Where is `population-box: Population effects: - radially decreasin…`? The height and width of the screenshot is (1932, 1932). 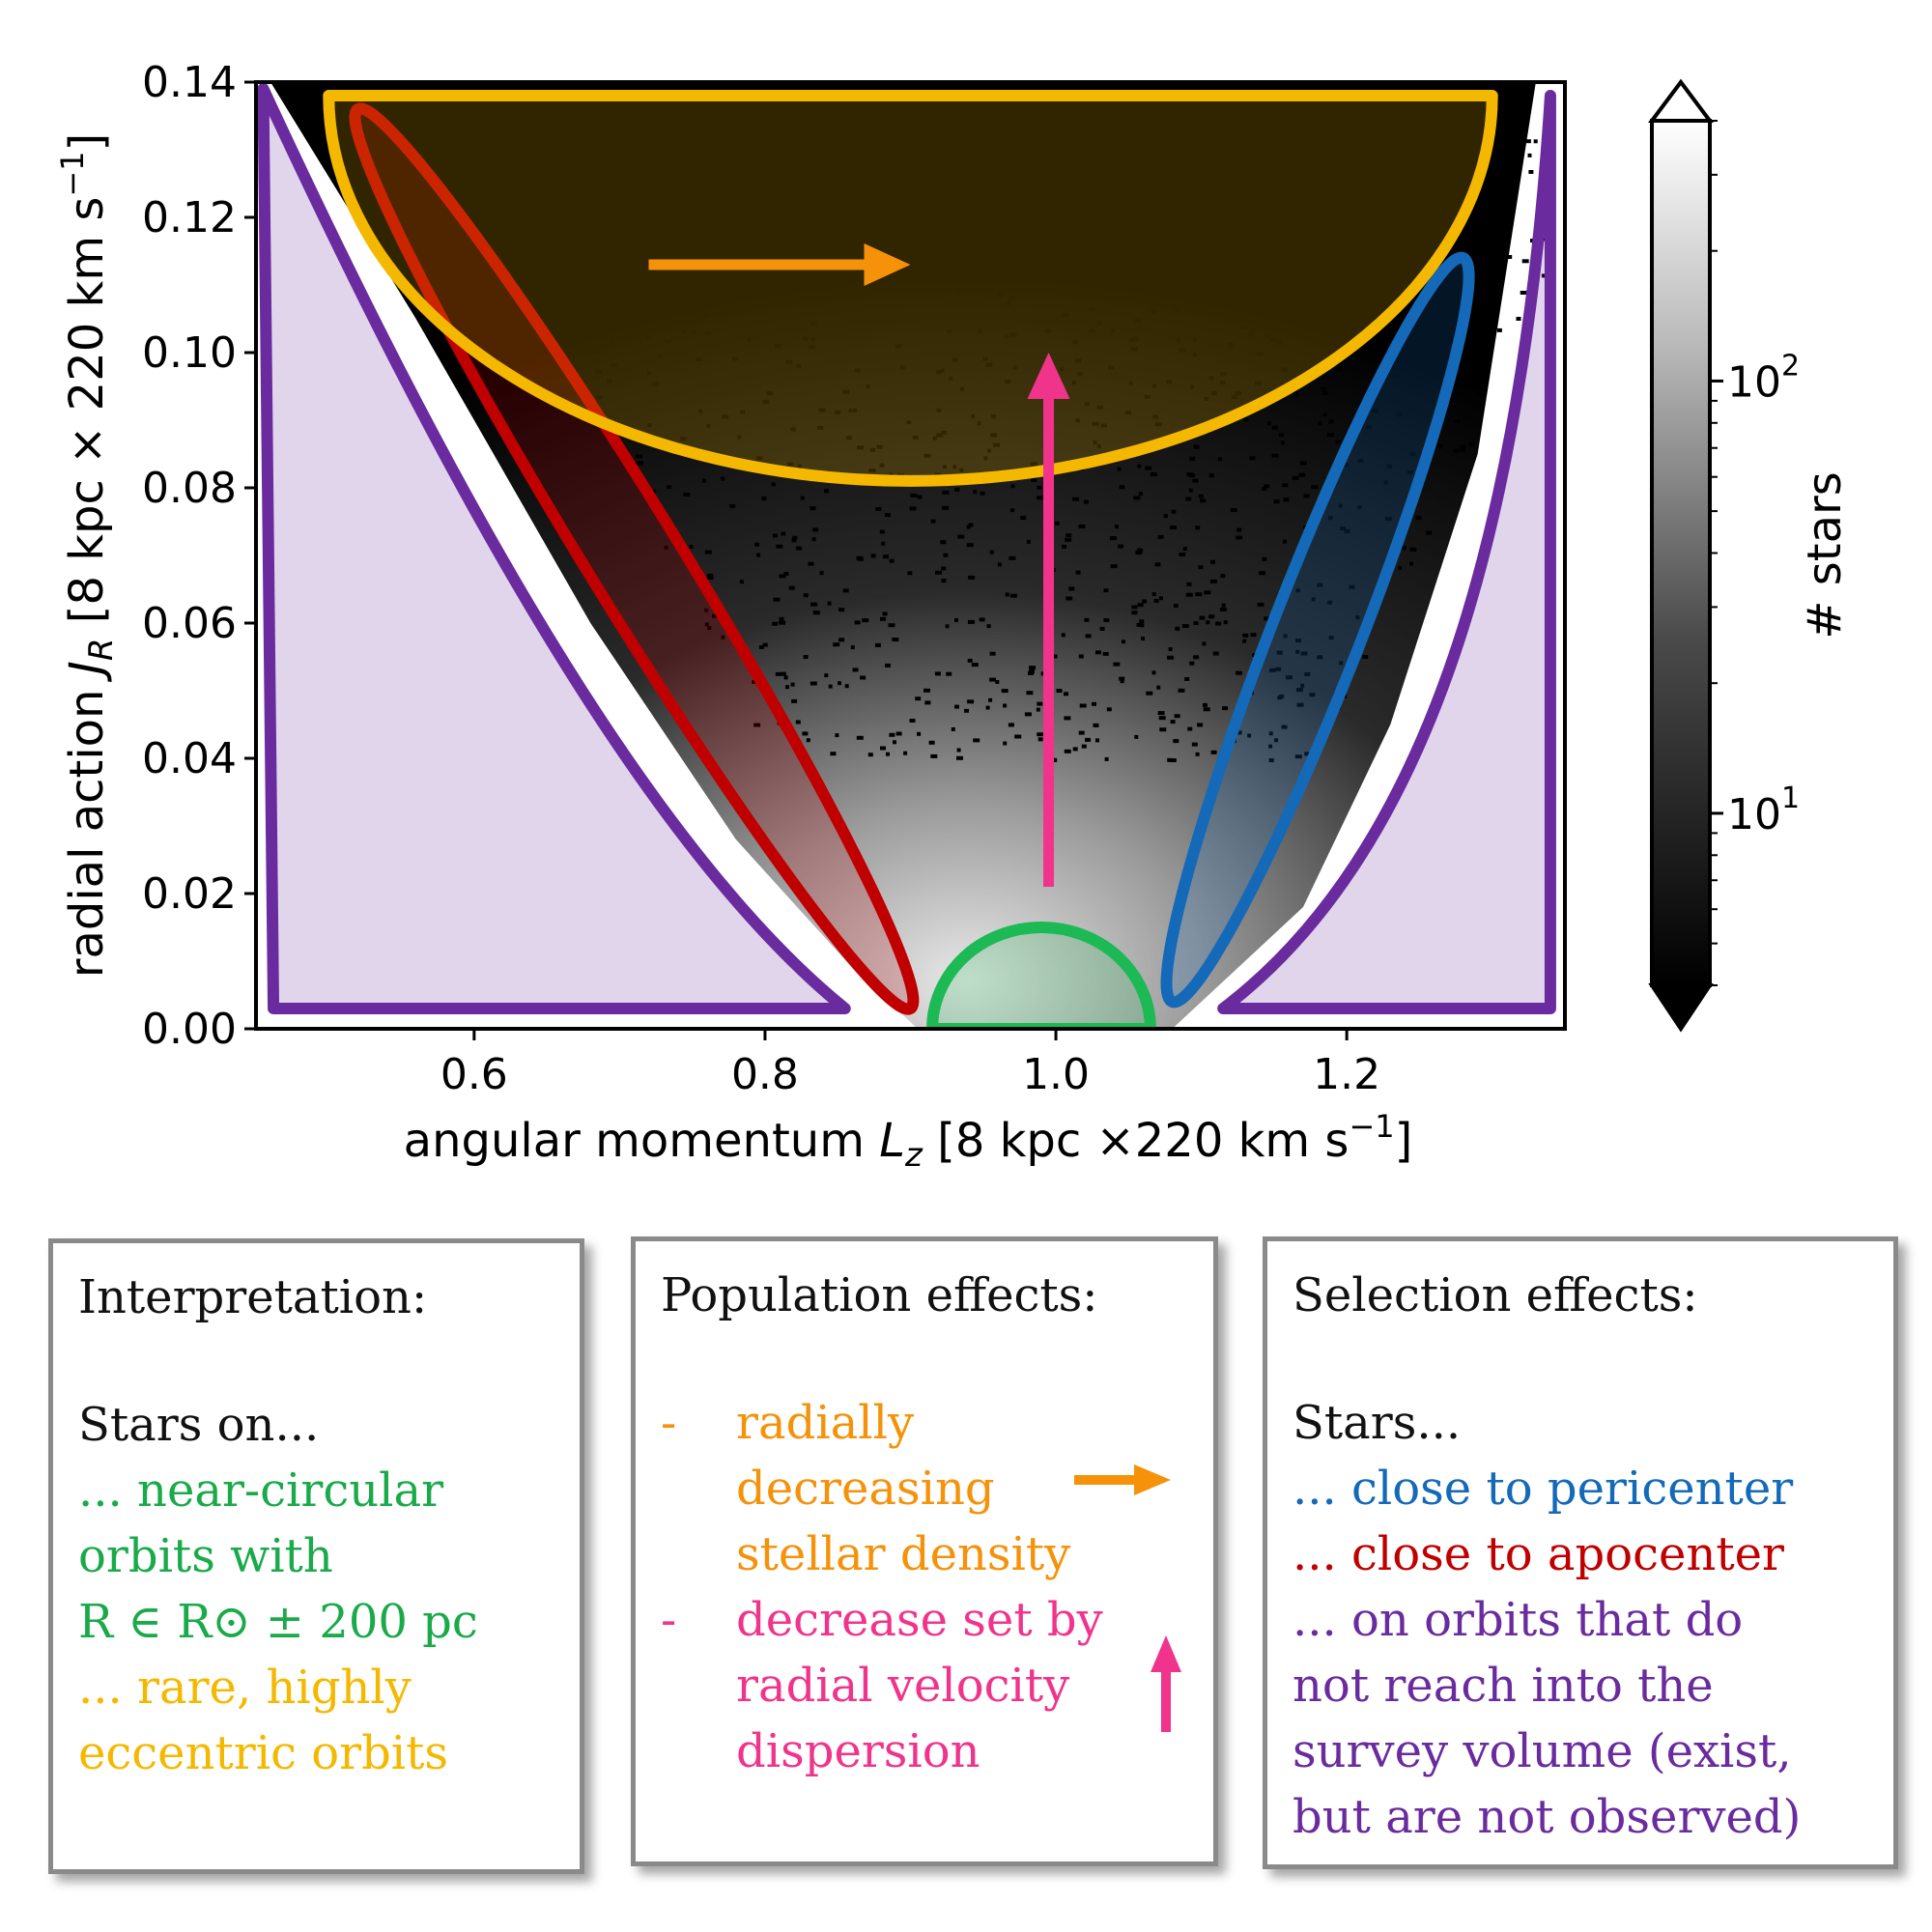
population-box: Population effects: - radially decreasin… is located at coordinates (924, 1551).